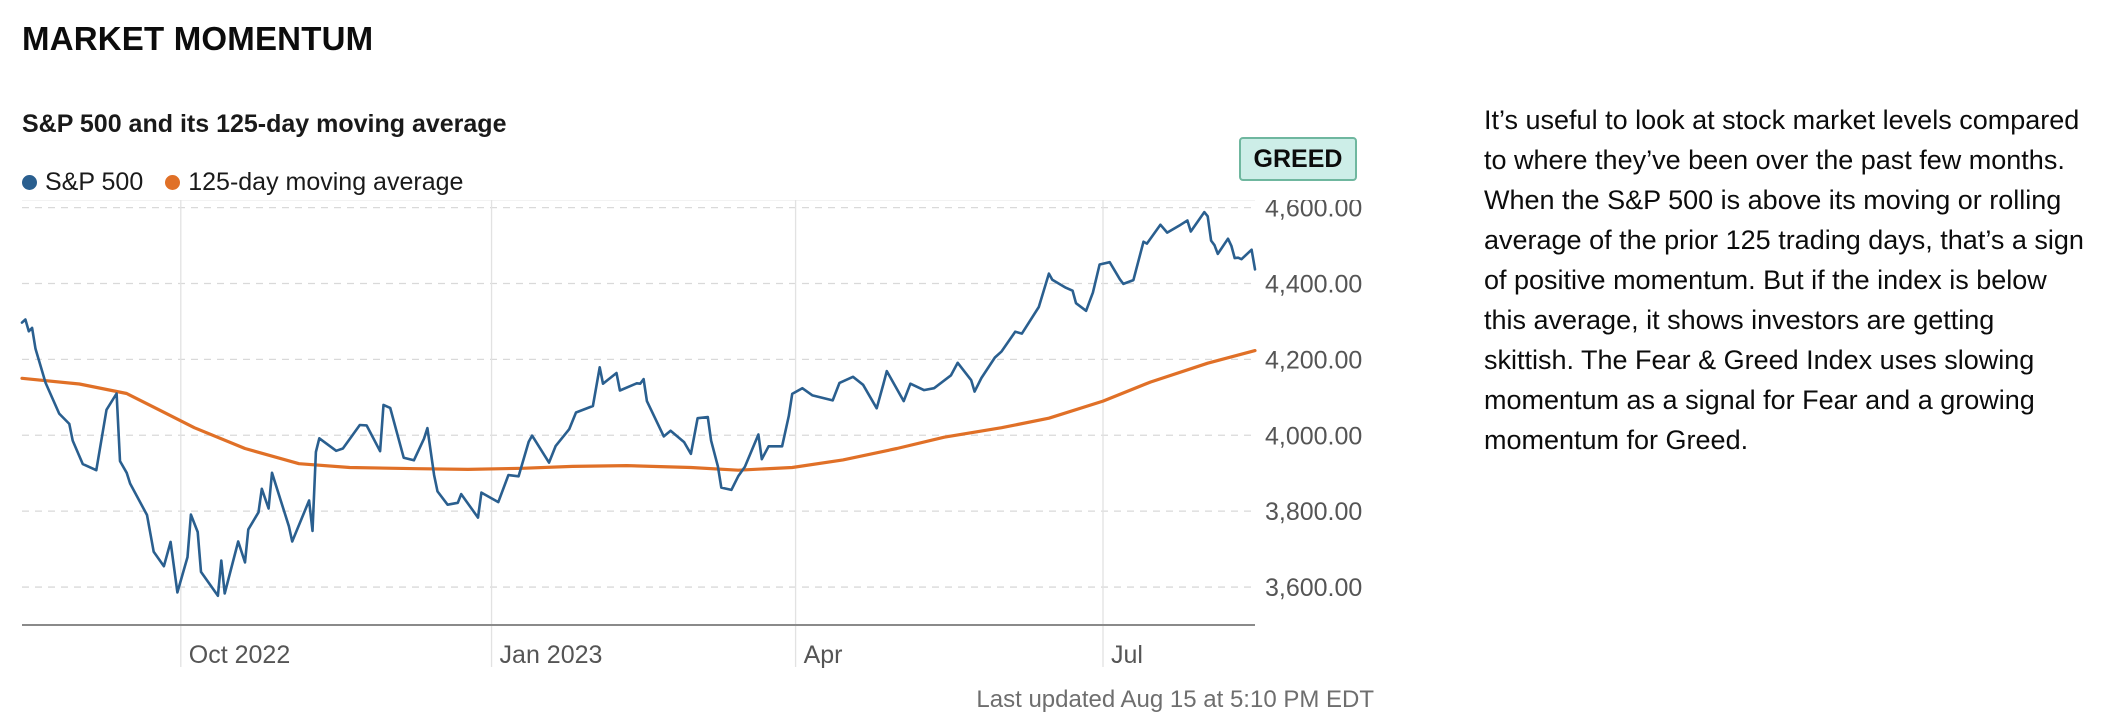  I want to click on y-tick-label: 4,000.00, so click(1313, 436).